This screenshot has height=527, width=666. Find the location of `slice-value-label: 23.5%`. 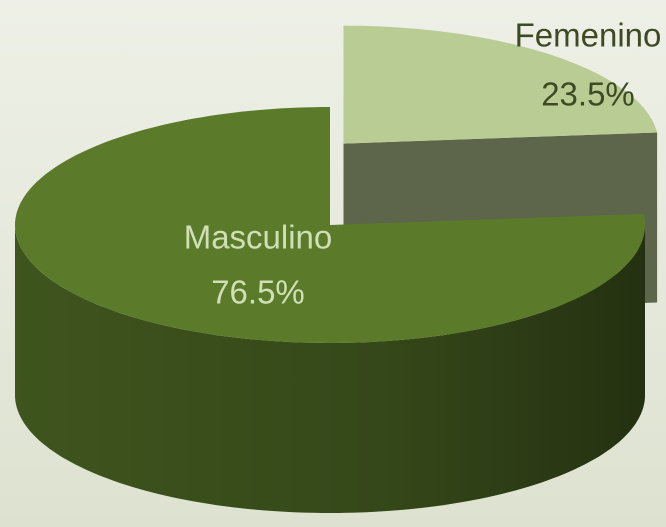

slice-value-label: 23.5% is located at coordinates (588, 94).